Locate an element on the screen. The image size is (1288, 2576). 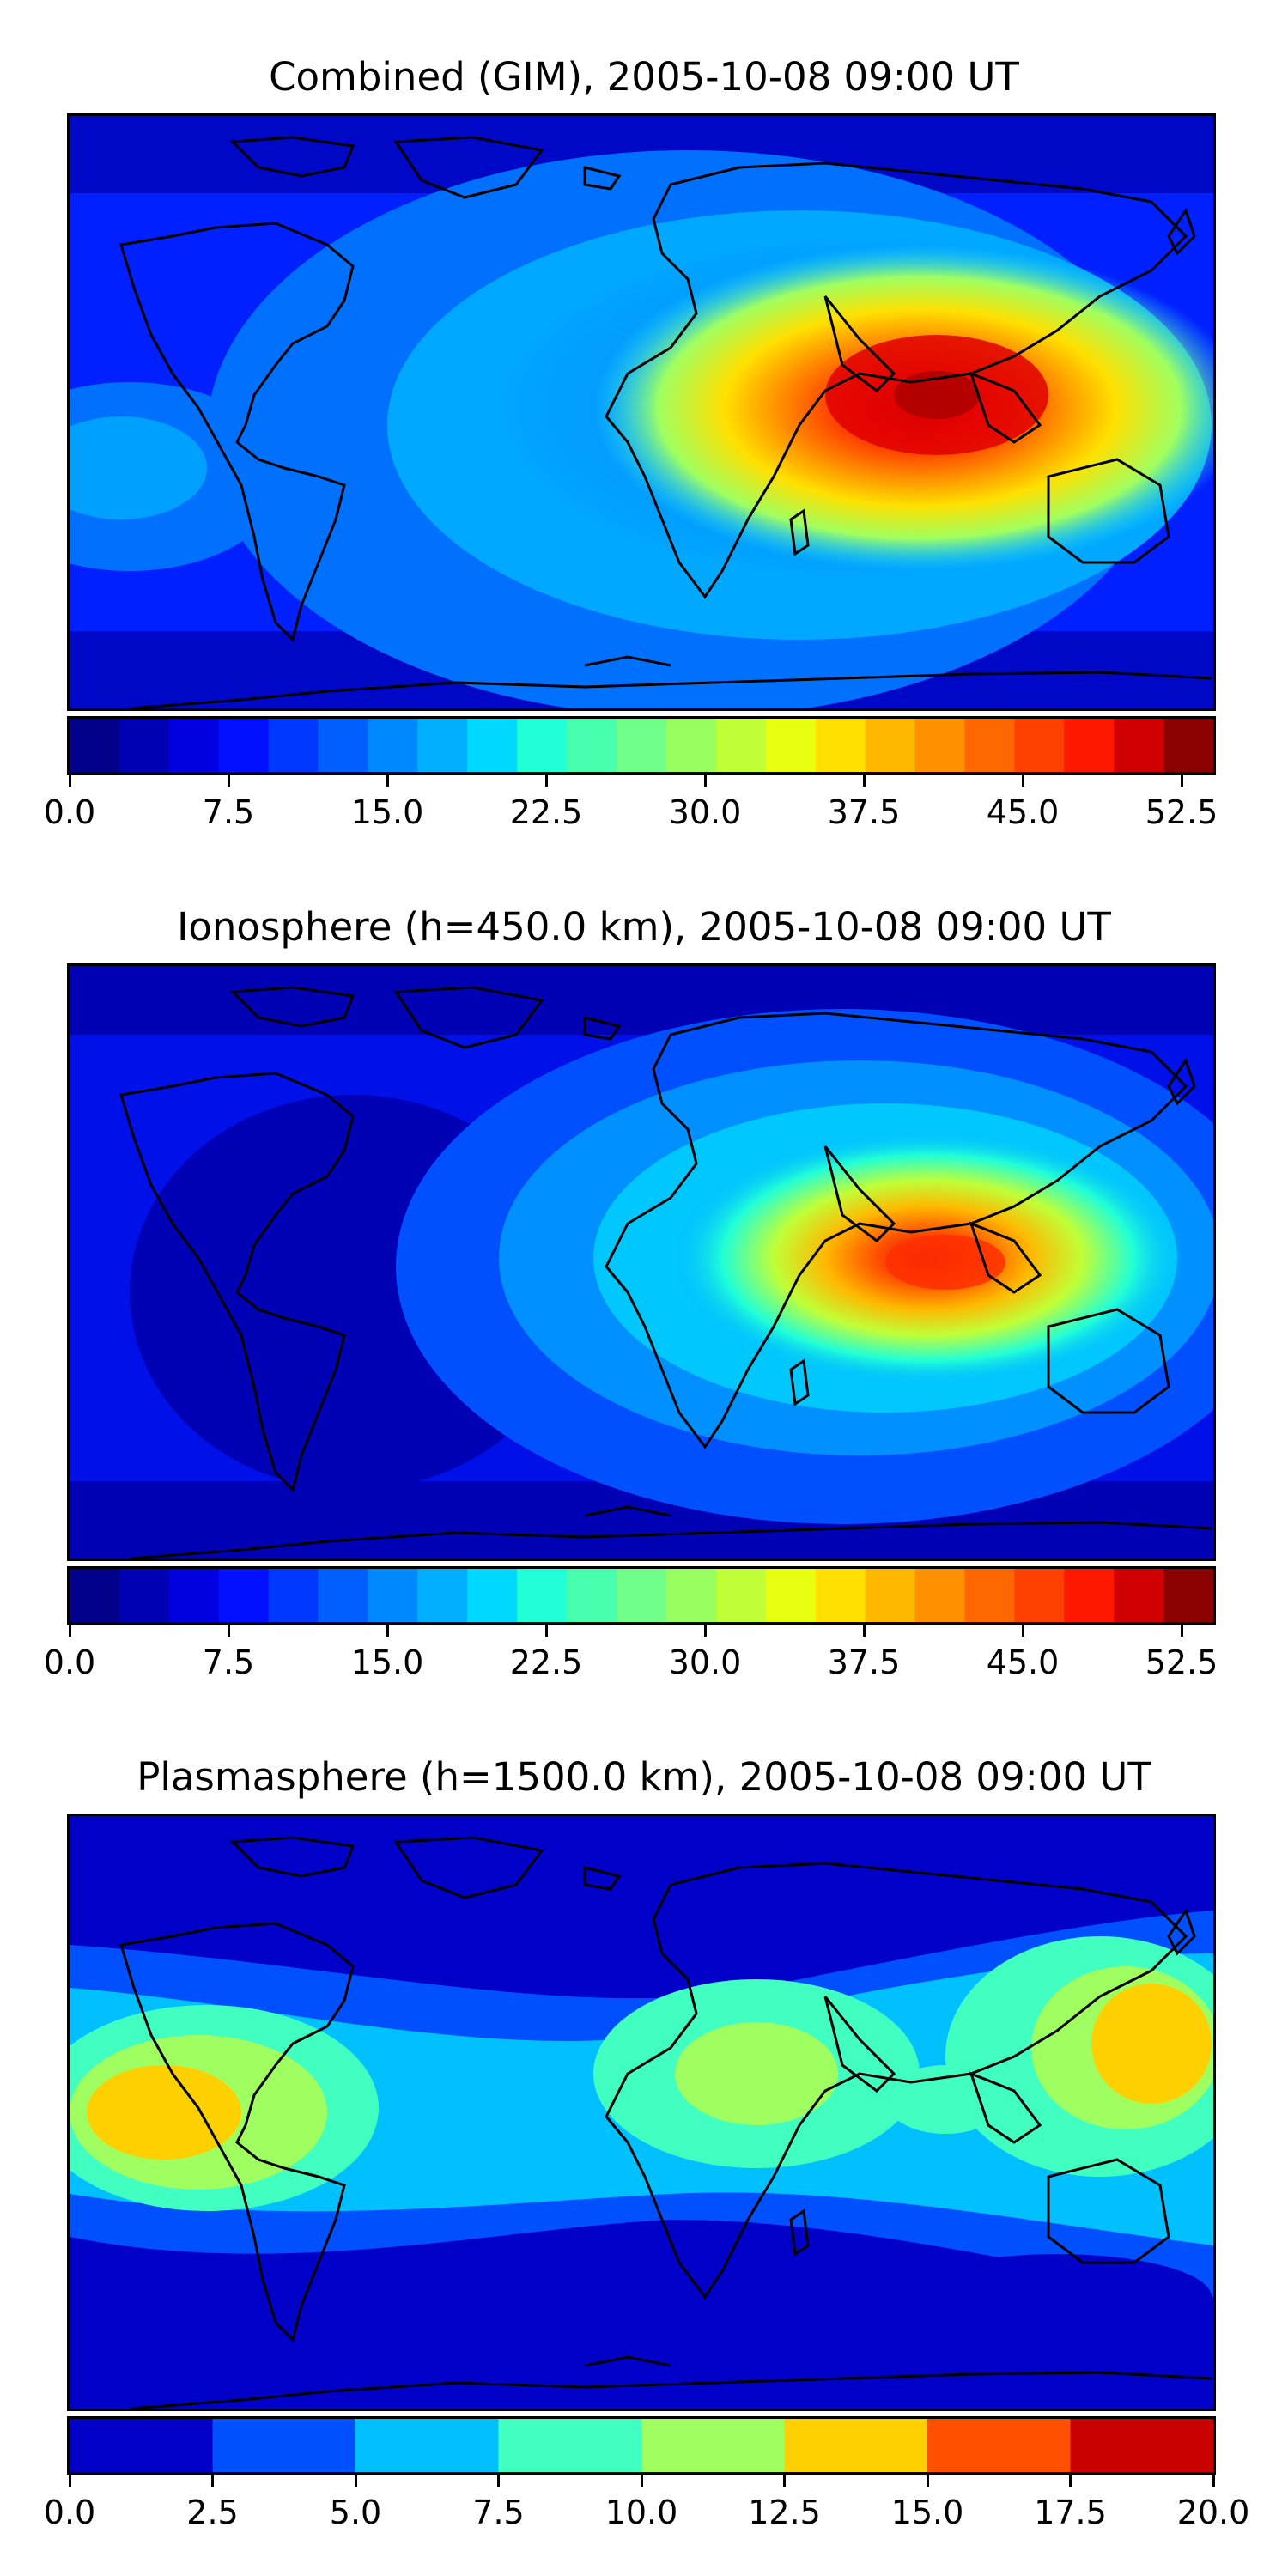
colorbar-tick-label: 10.0 is located at coordinates (641, 2513).